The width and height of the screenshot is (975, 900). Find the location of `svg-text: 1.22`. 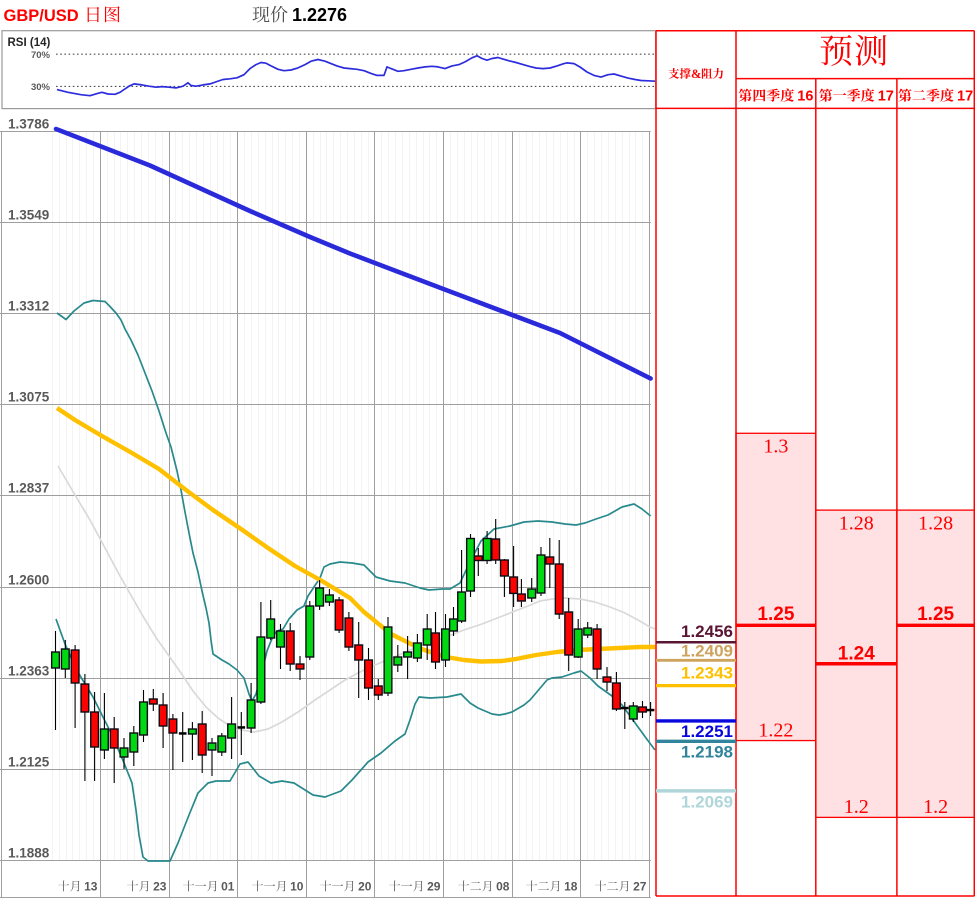

svg-text: 1.22 is located at coordinates (775, 731).